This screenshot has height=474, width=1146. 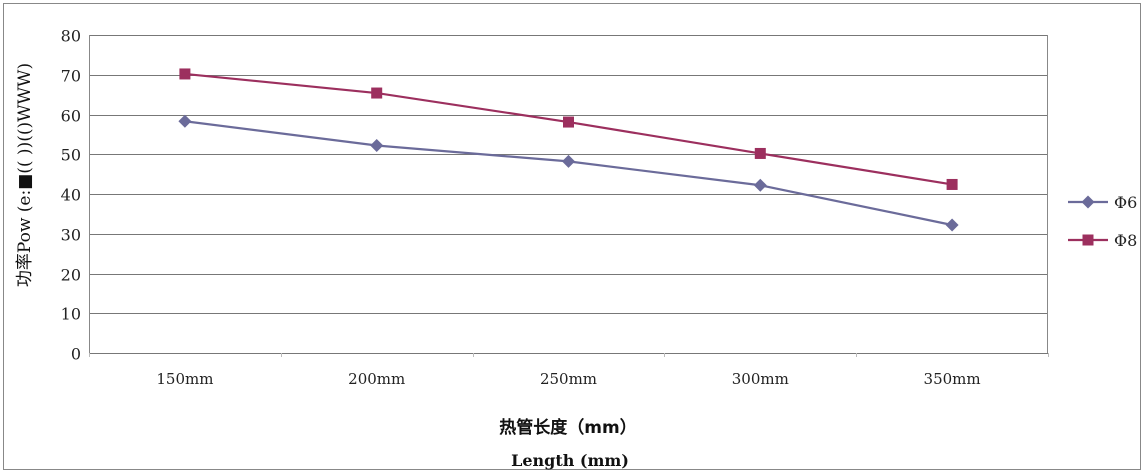 What do you see at coordinates (71, 36) in the screenshot?
I see `y-tick-label: 80` at bounding box center [71, 36].